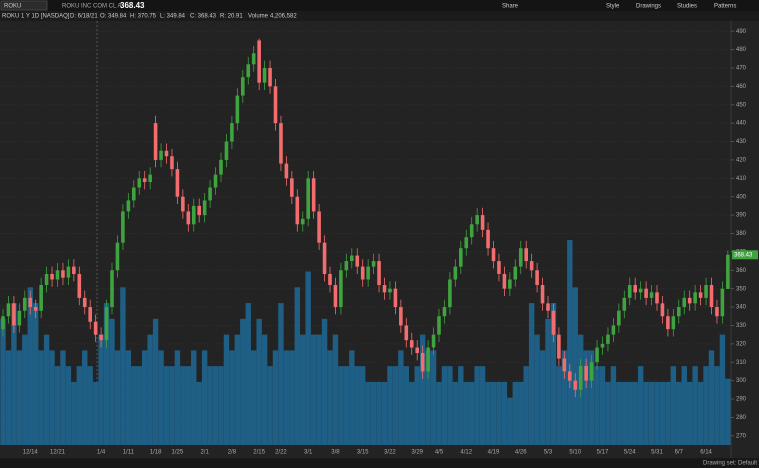 The height and width of the screenshot is (468, 759). What do you see at coordinates (24, 5) in the screenshot?
I see `symbol-box` at bounding box center [24, 5].